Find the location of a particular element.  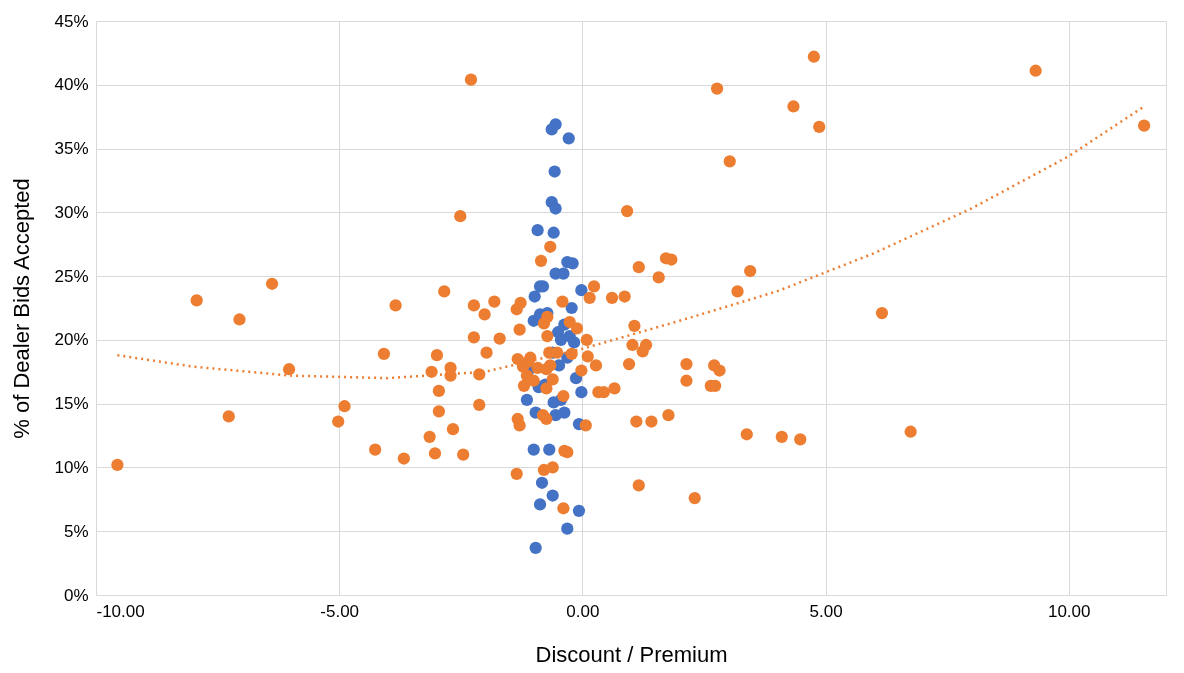

y-tick-label: 35% is located at coordinates (71, 149).